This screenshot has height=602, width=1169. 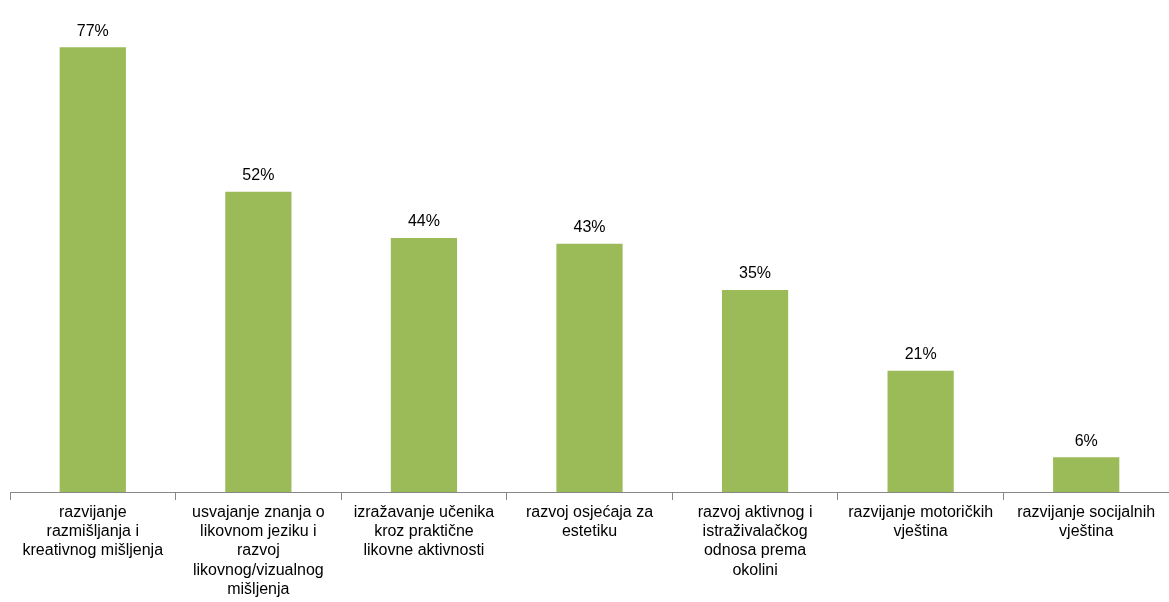 What do you see at coordinates (424, 531) in the screenshot?
I see `x-tick-label: izražavanje učenika kroz praktične likovne aktivnosti` at bounding box center [424, 531].